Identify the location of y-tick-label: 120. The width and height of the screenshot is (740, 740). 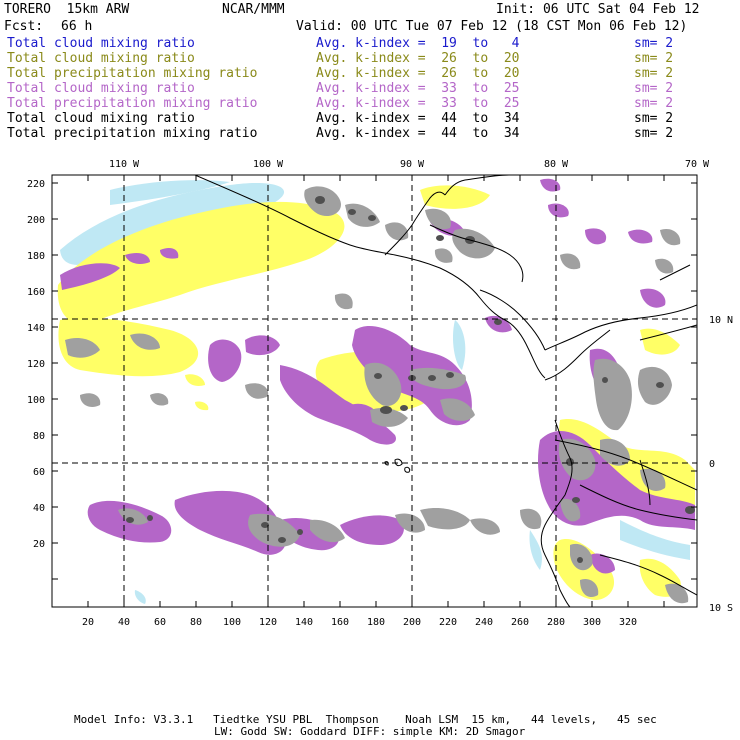
(36, 364).